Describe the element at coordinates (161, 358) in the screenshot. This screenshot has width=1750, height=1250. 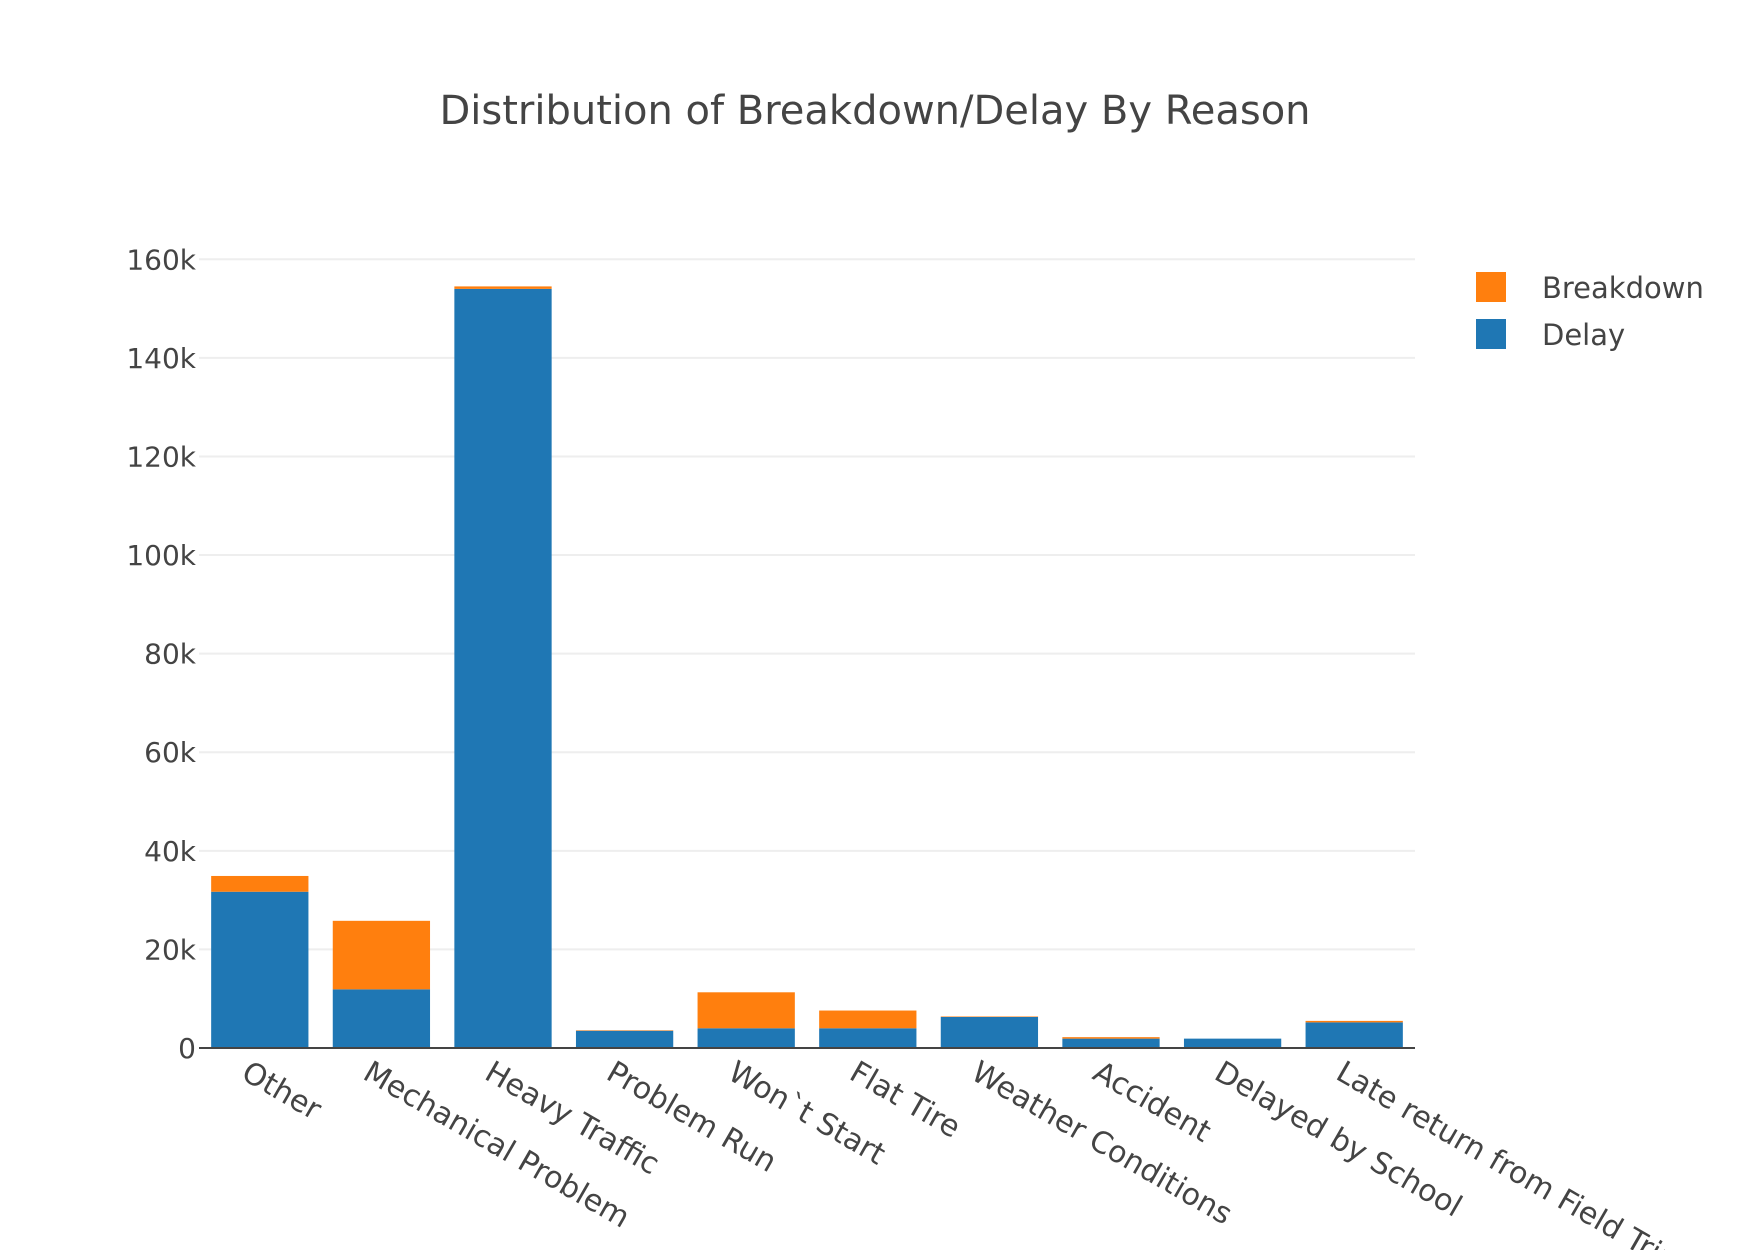
I see `y-tick-label: 140k` at that location.